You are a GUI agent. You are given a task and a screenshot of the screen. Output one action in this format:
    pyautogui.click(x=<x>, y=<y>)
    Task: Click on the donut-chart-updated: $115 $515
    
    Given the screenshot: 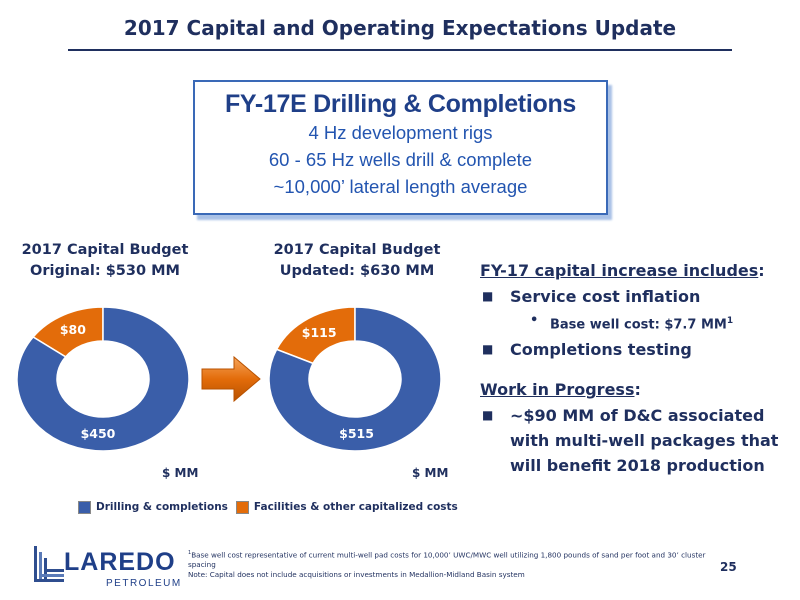 What is the action you would take?
    pyautogui.click(x=355, y=379)
    